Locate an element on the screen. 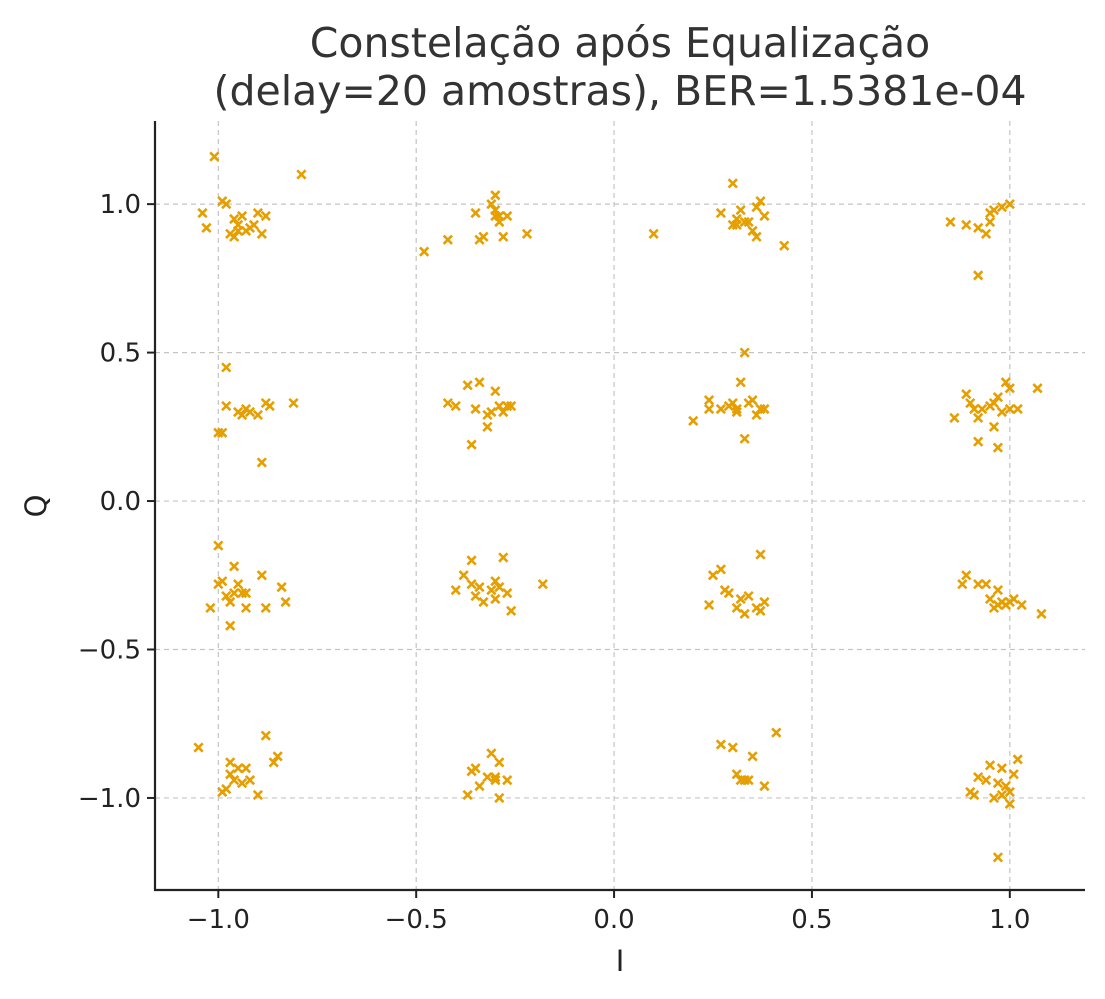 The height and width of the screenshot is (999, 1105). chart-title-line-2: (delay=20 amostras), BER=1.5381e-04 is located at coordinates (619, 91).